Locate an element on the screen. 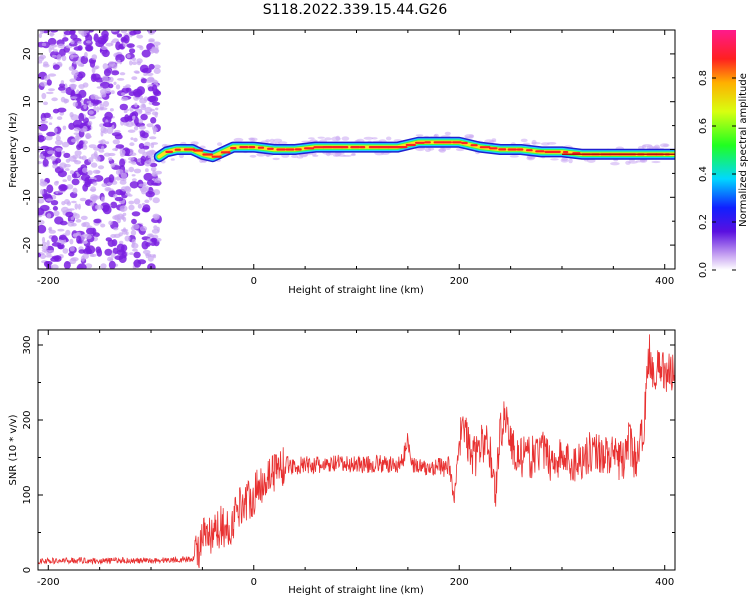 The height and width of the screenshot is (600, 750). y-tick-label: 200 is located at coordinates (27, 419).